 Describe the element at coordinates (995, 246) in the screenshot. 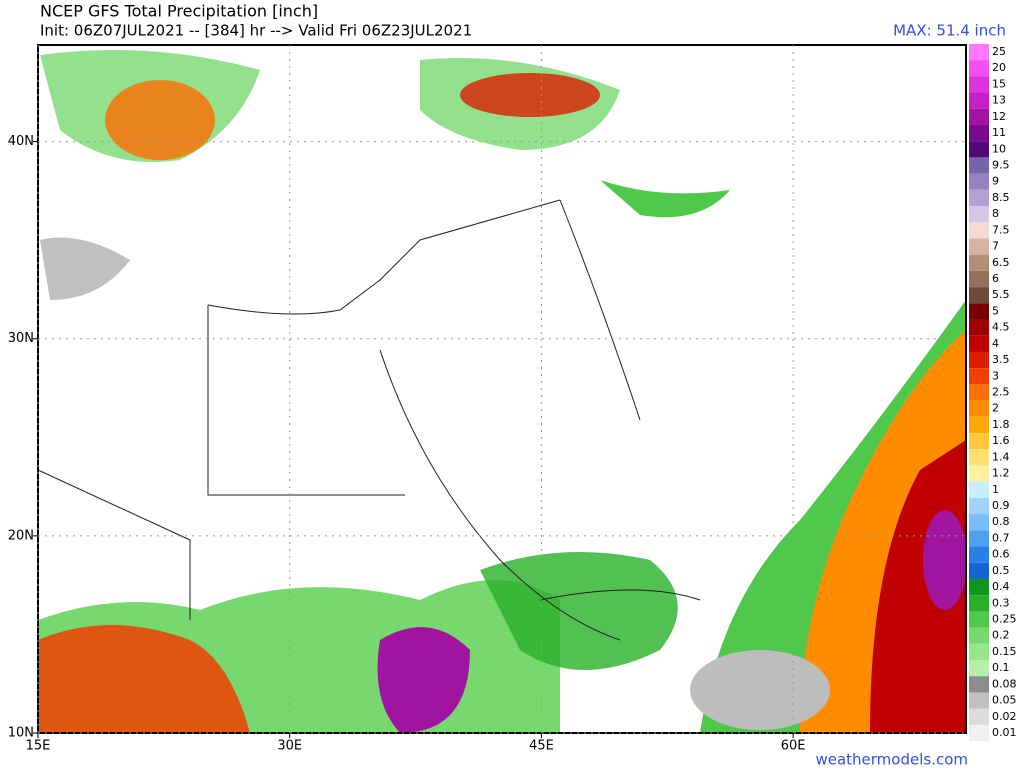

I see `legend-label: 7` at that location.